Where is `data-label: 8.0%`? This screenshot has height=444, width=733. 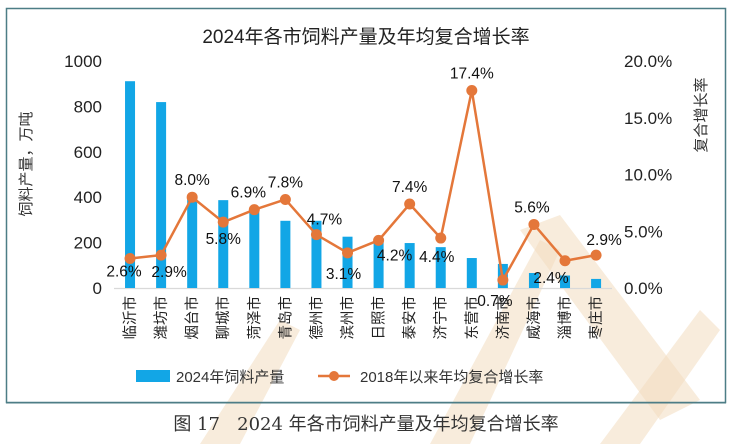 data-label: 8.0% is located at coordinates (193, 180).